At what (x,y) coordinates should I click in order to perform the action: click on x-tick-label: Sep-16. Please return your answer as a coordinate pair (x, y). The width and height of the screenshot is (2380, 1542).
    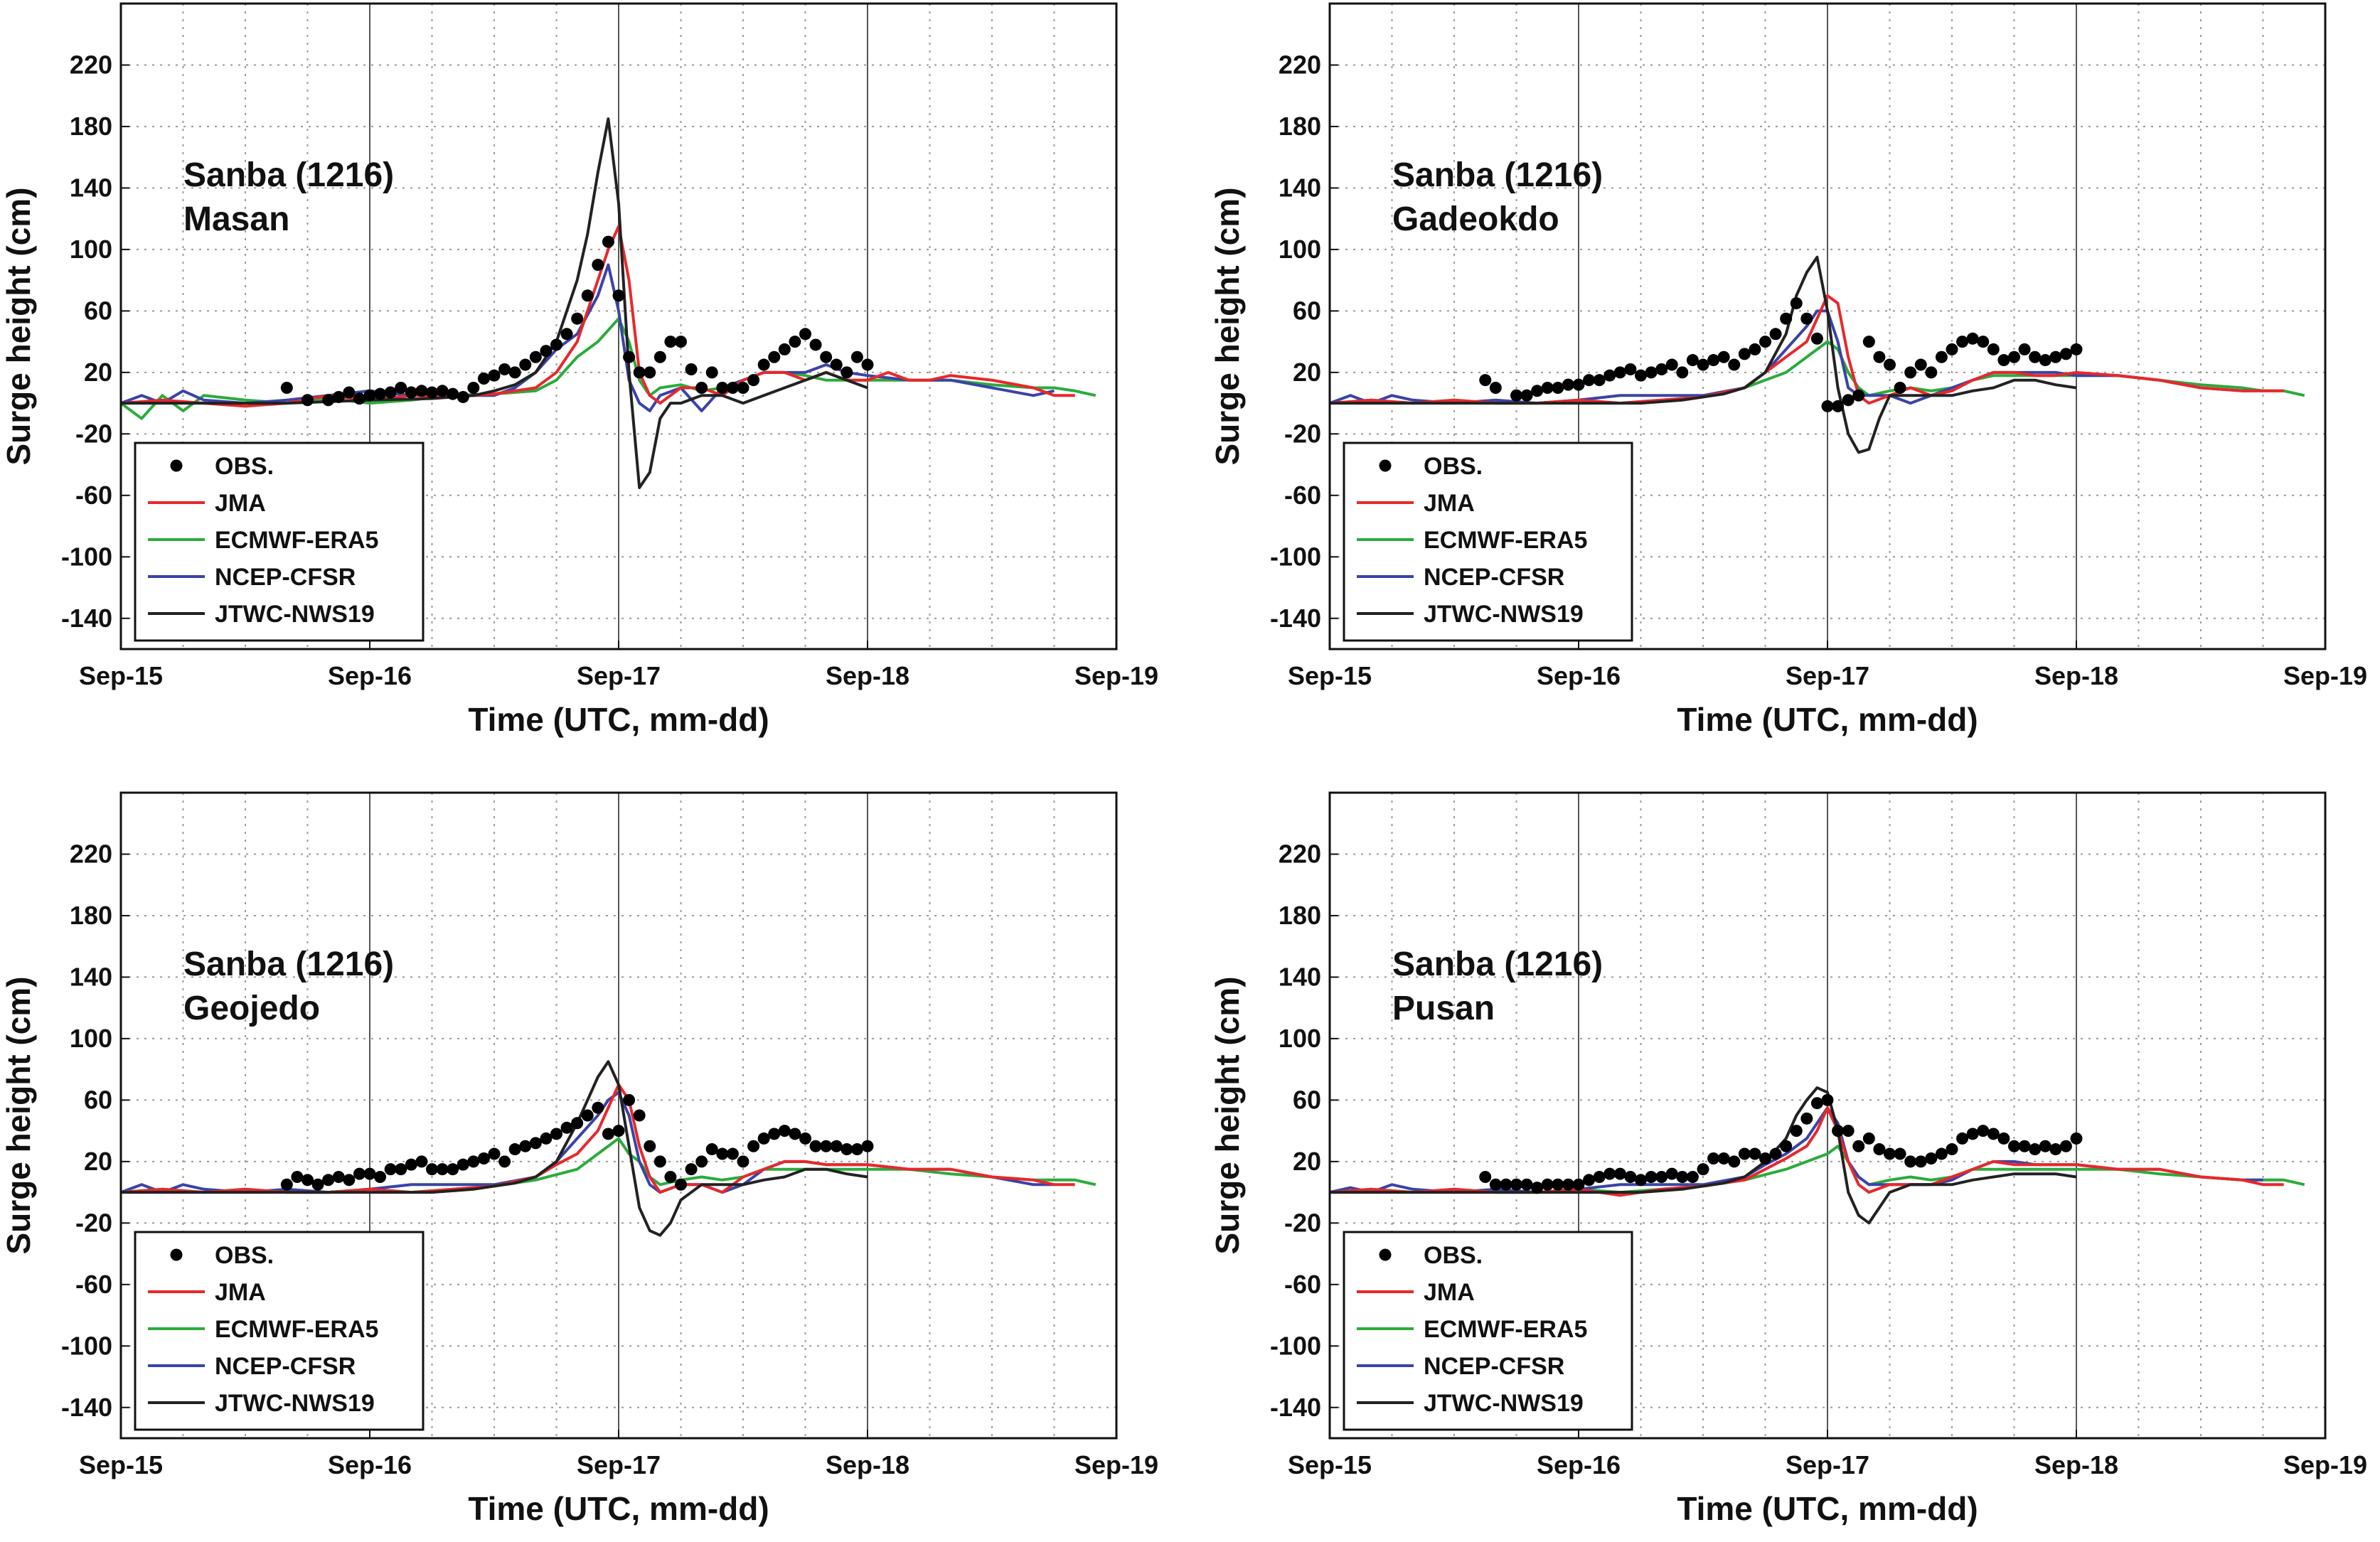
    Looking at the image, I should click on (1579, 675).